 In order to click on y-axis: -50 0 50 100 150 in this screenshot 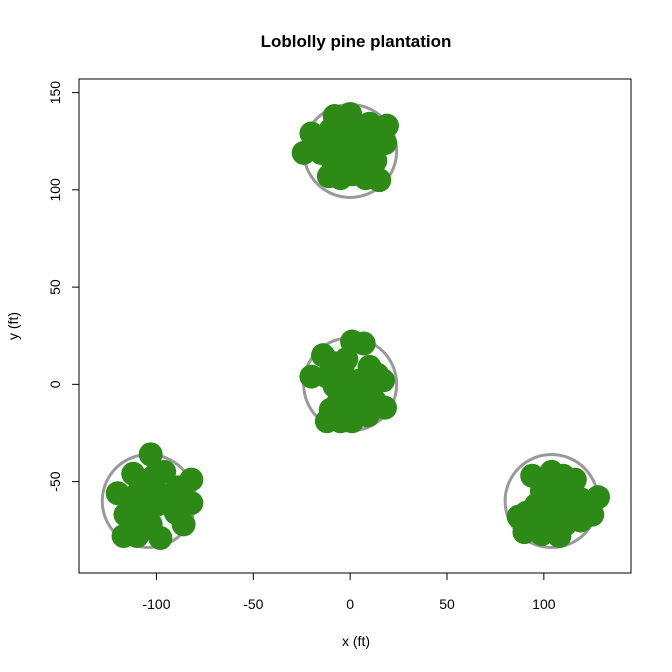, I will do `click(63, 286)`.